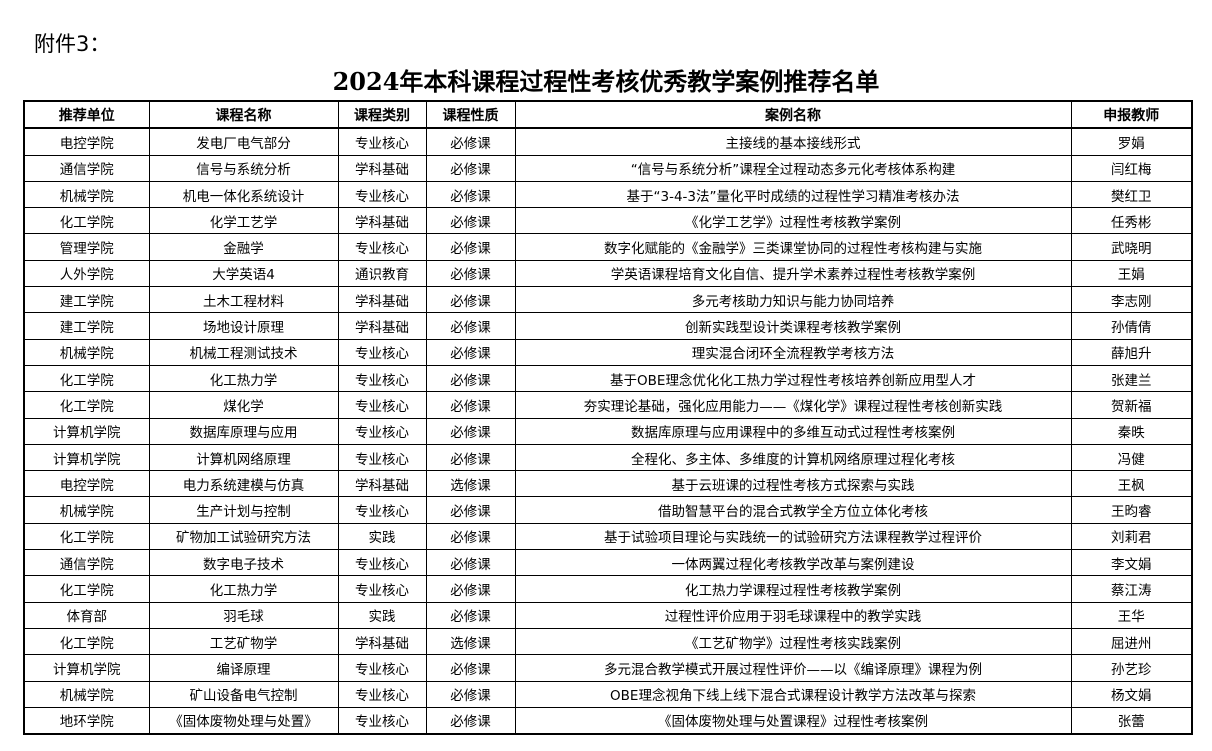 Image resolution: width=1212 pixels, height=751 pixels. What do you see at coordinates (1131, 247) in the screenshot?
I see `cell-teacher: 武晓明` at bounding box center [1131, 247].